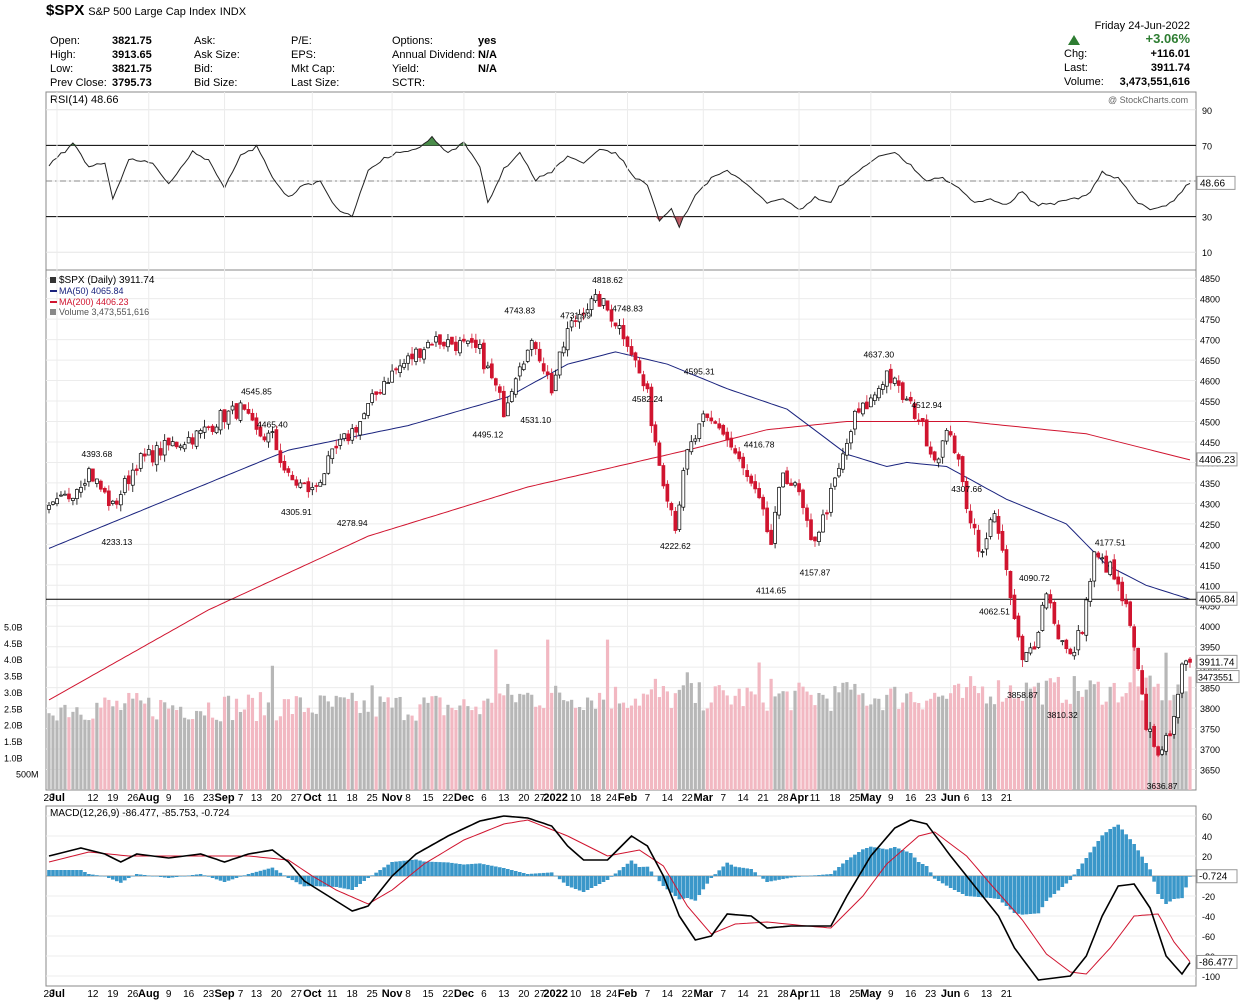 This screenshot has width=1240, height=1001. I want to click on macd-hist-marker-box, so click(1217, 876).